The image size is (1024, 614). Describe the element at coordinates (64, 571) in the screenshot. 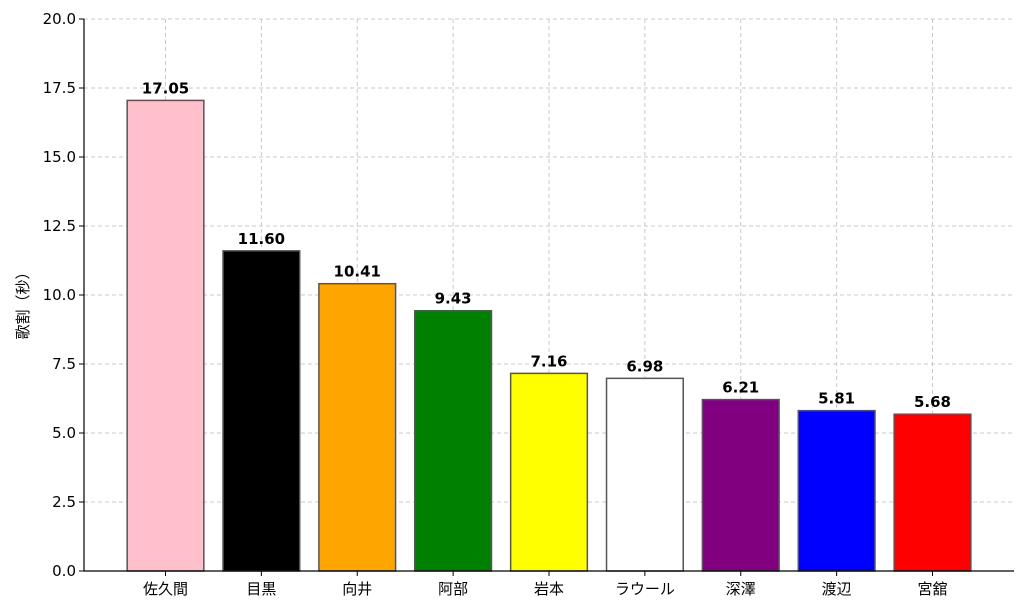

I see `y-tick-label: 0.0` at that location.